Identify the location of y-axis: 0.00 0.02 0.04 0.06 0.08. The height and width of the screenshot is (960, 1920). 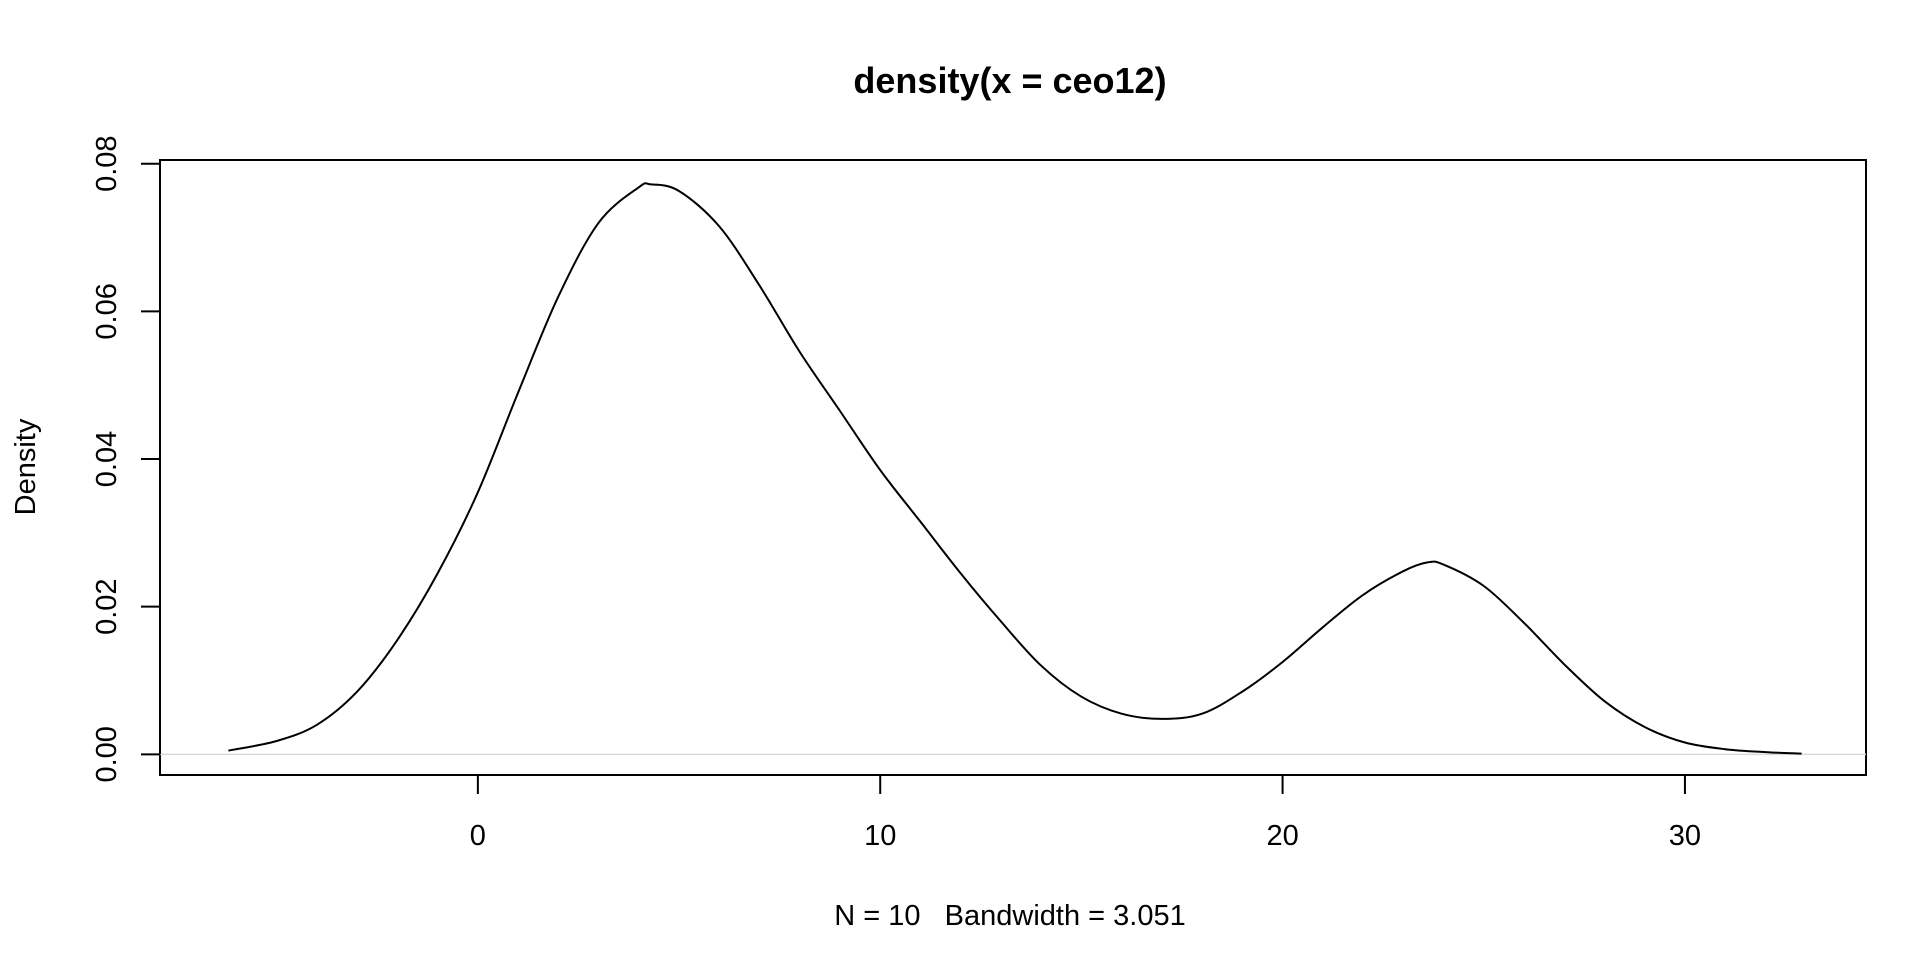
(126, 459).